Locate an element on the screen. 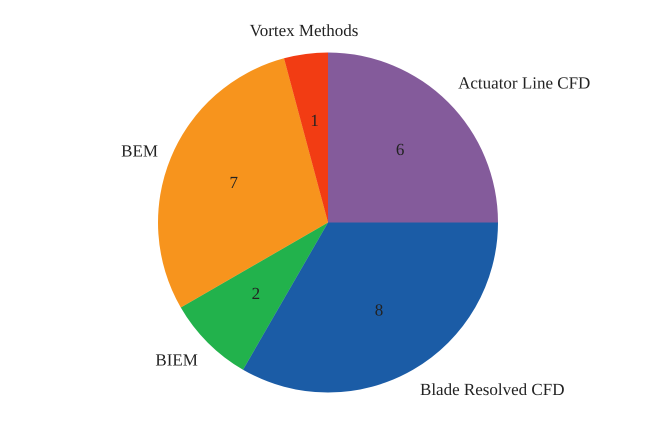  slice-label: Actuator Line CFD is located at coordinates (524, 82).